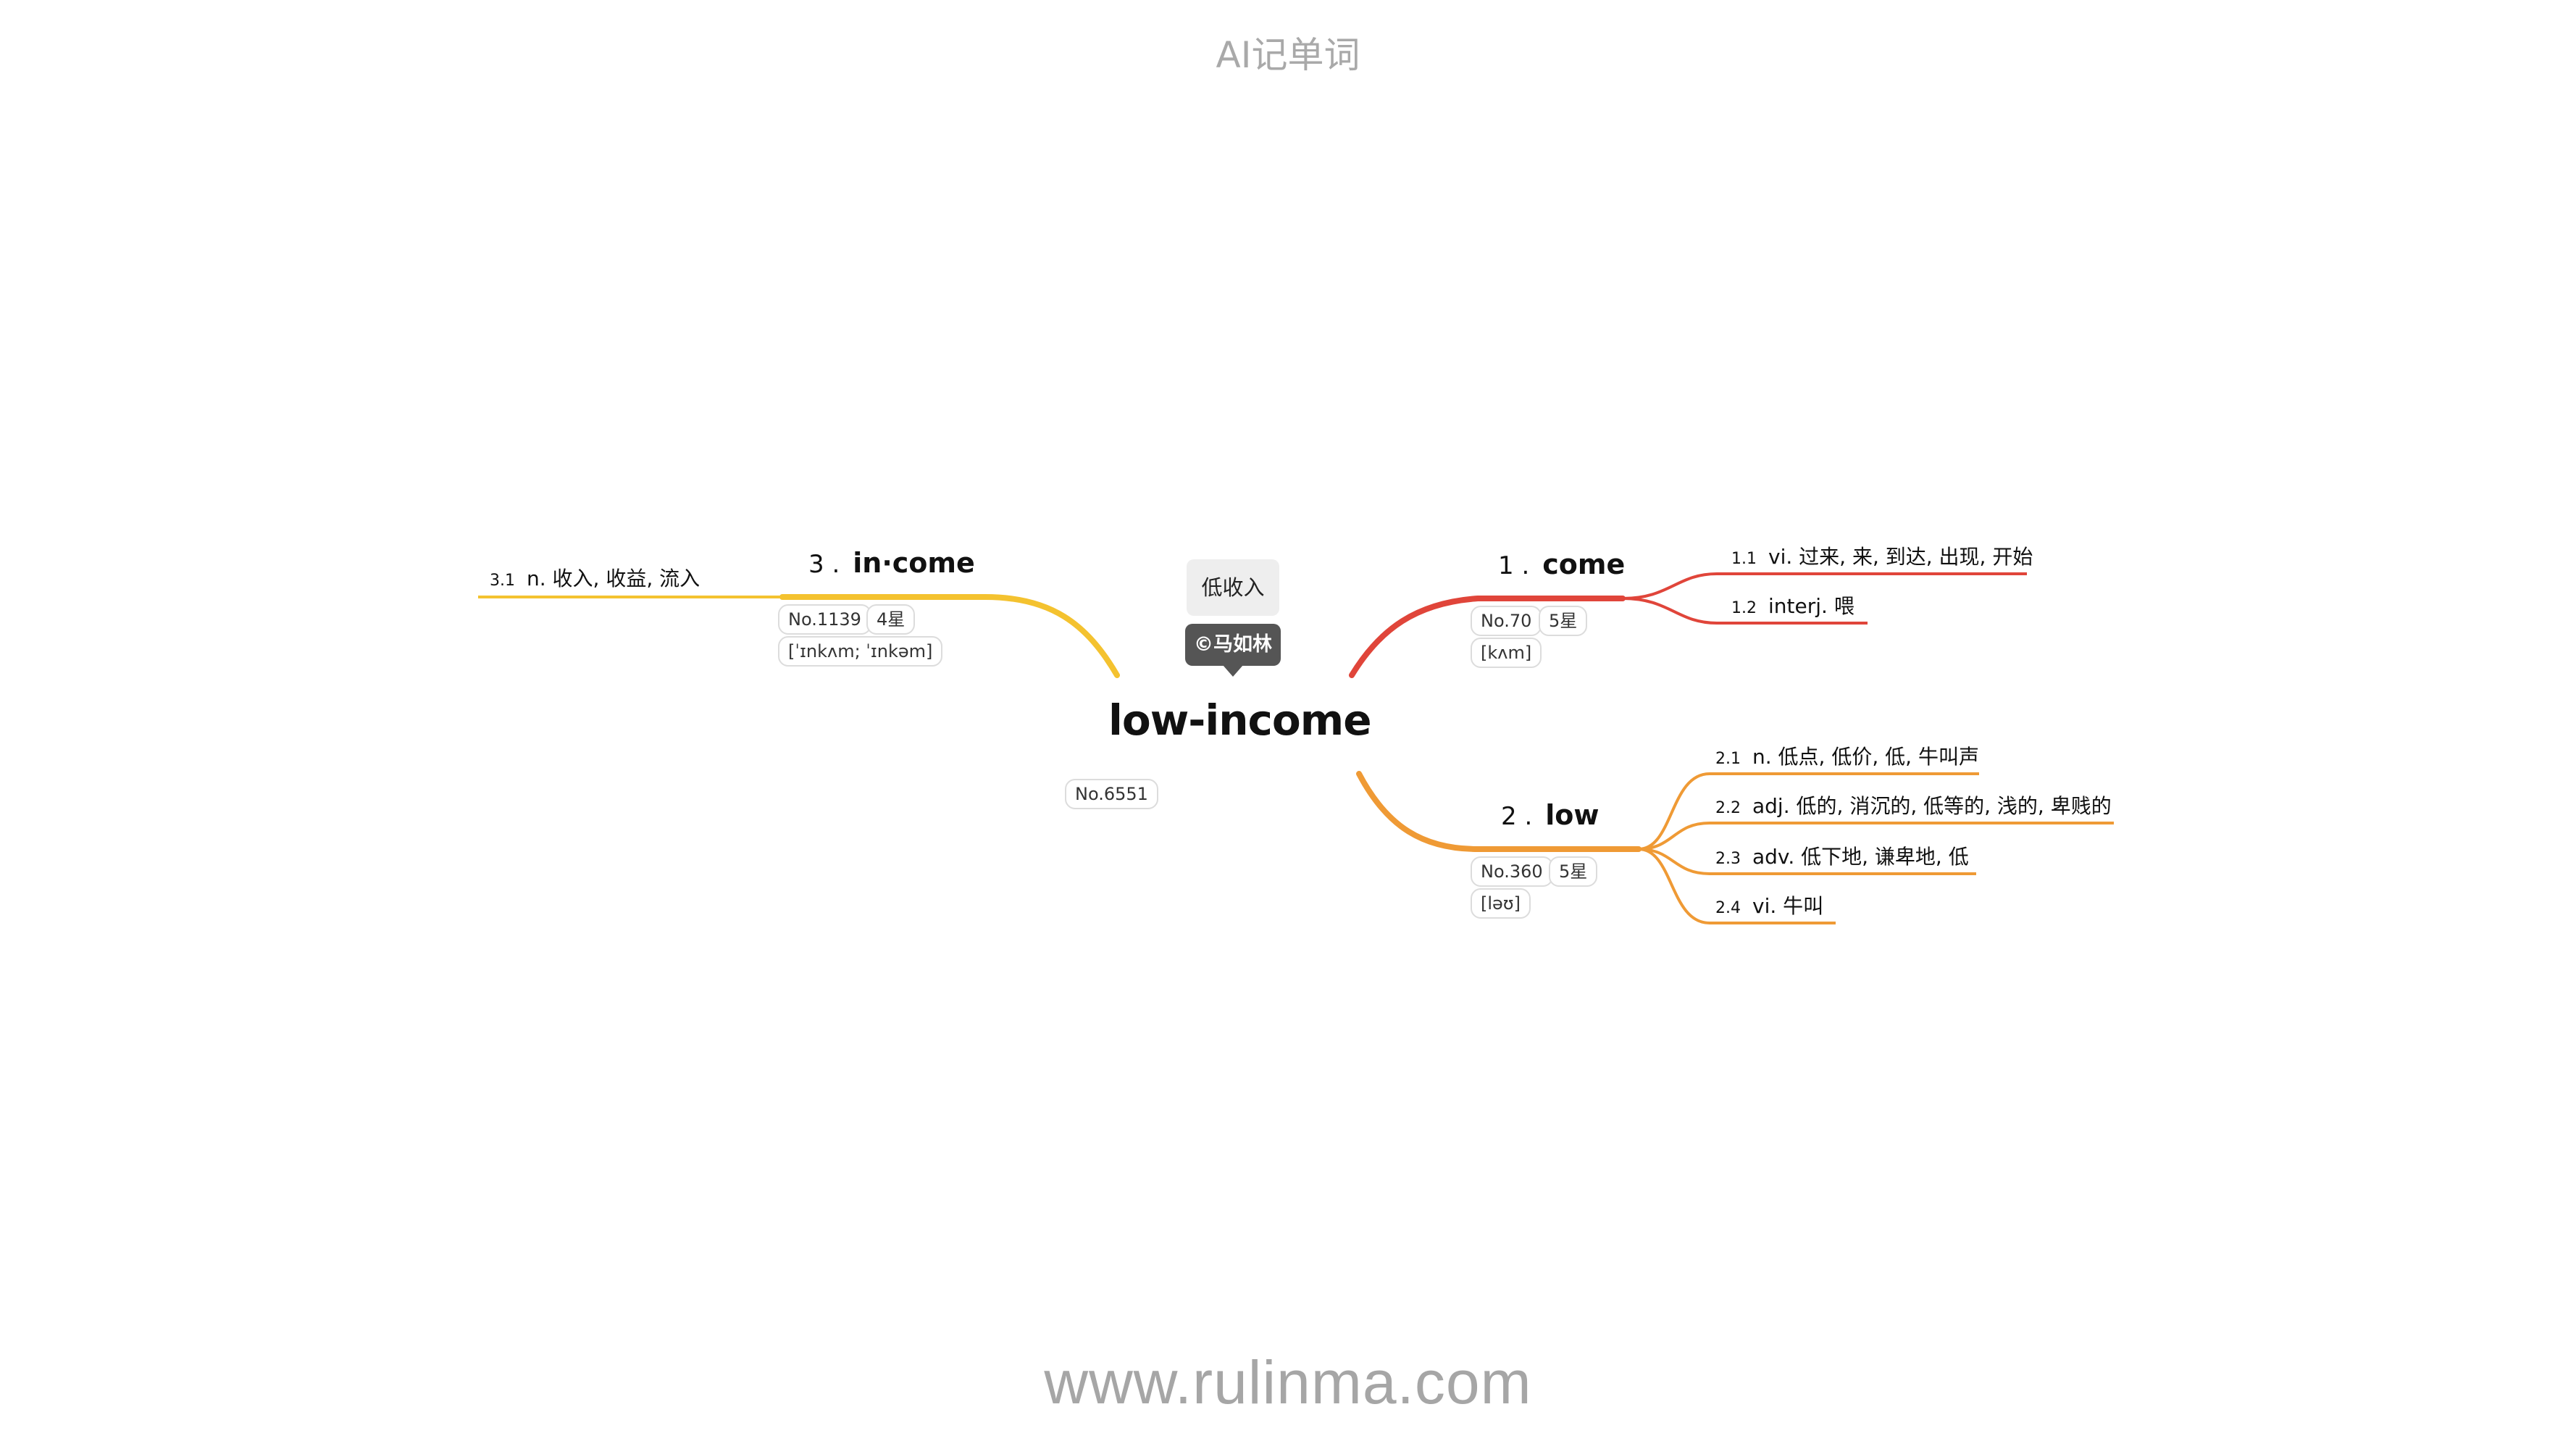  I want to click on branch-node-income: 3 . in·come, so click(891, 563).